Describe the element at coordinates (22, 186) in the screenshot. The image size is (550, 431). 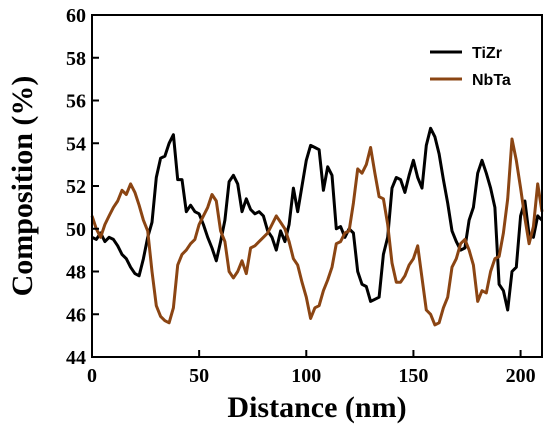
I see `y-axis-title: Composition (%)` at that location.